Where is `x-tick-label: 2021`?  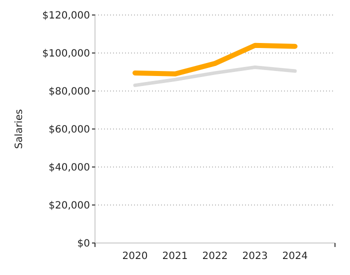 x-tick-label: 2021 is located at coordinates (175, 256).